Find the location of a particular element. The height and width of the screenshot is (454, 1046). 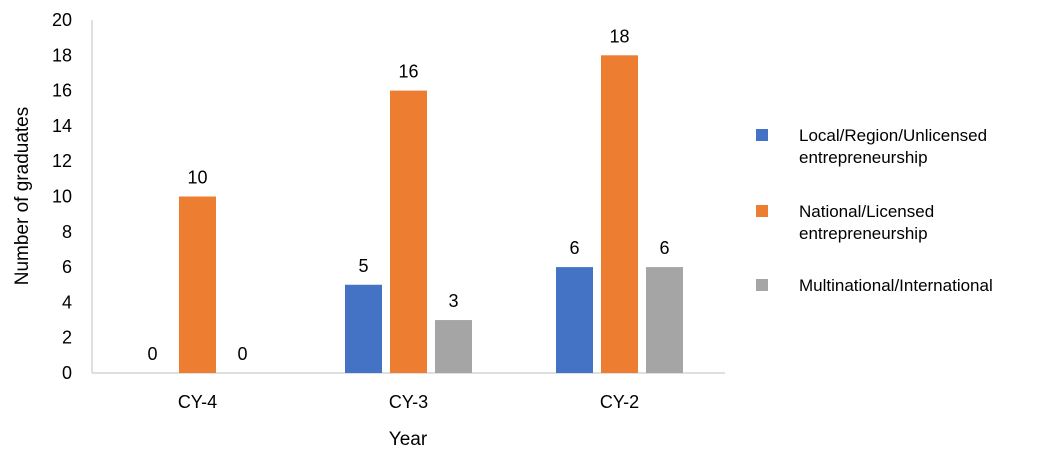

y-axis-title-group: Number of graduates is located at coordinates (22, 196).